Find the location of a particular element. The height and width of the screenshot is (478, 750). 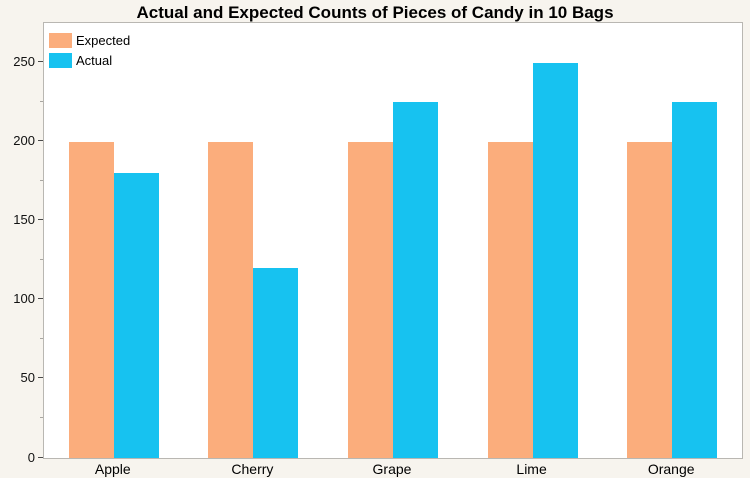

y-tick-label: 50 is located at coordinates (27, 378).